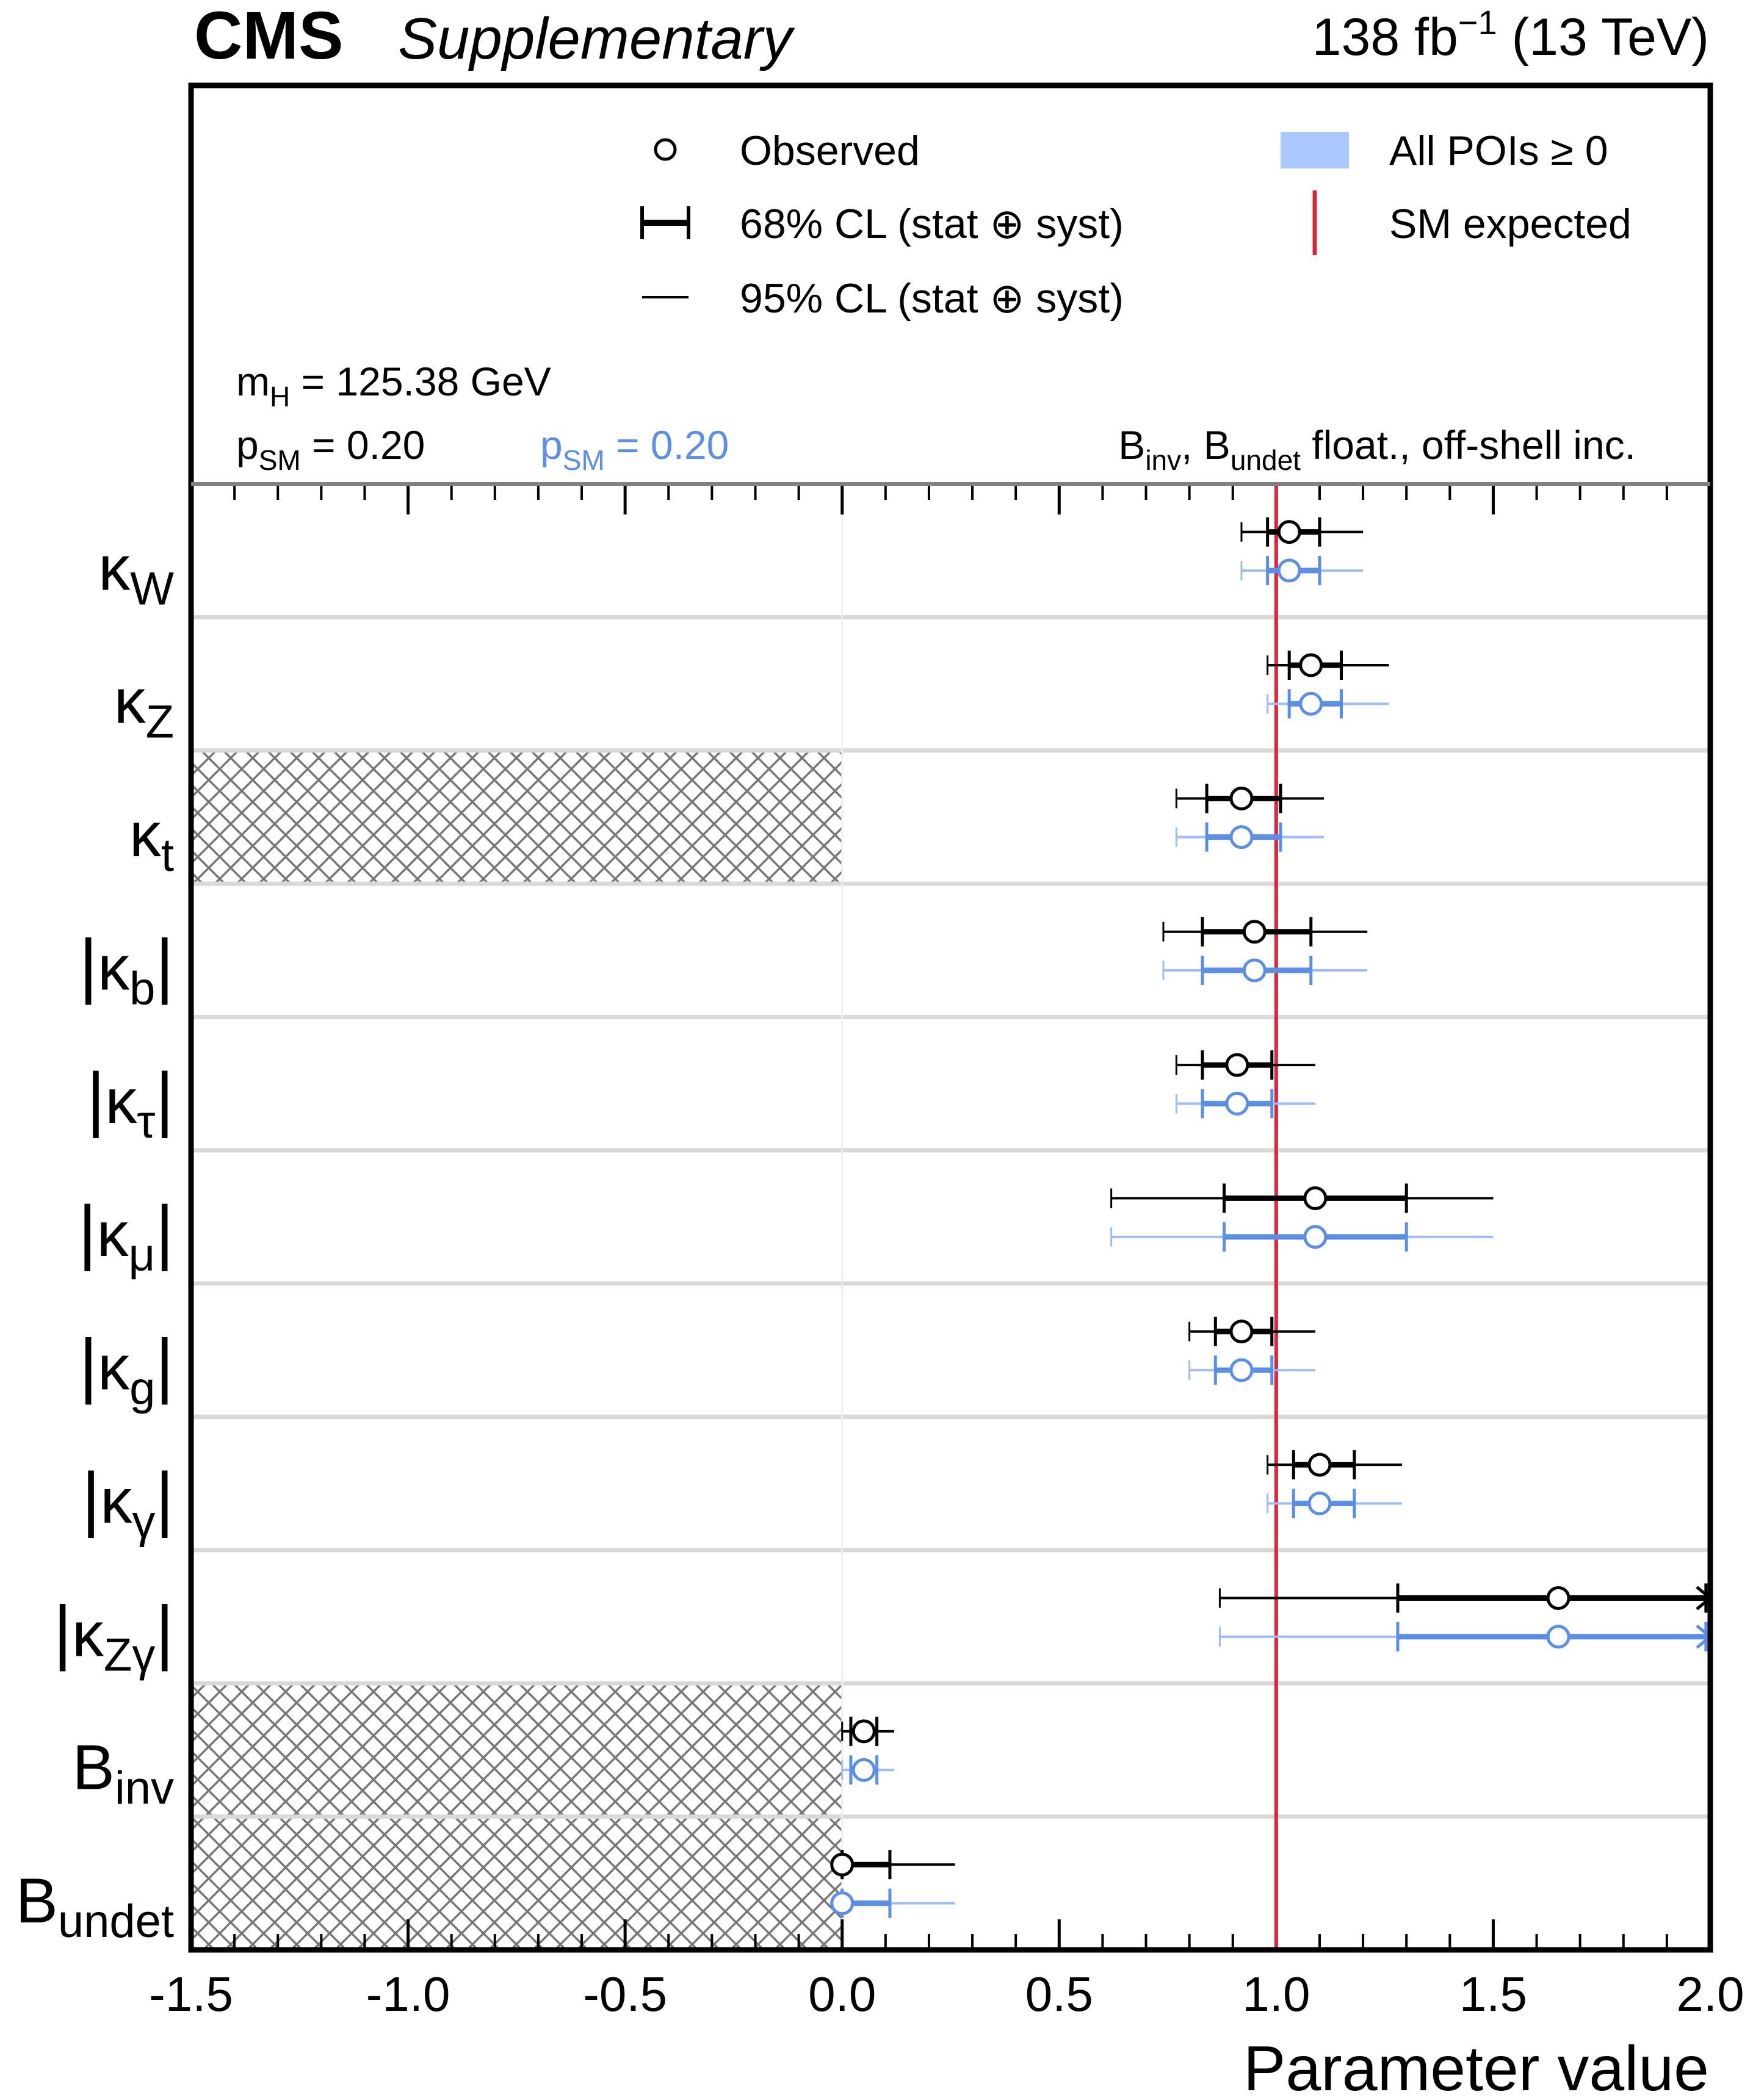 Image resolution: width=1753 pixels, height=2100 pixels. I want to click on psm-blue-value: = 0.20, so click(667, 444).